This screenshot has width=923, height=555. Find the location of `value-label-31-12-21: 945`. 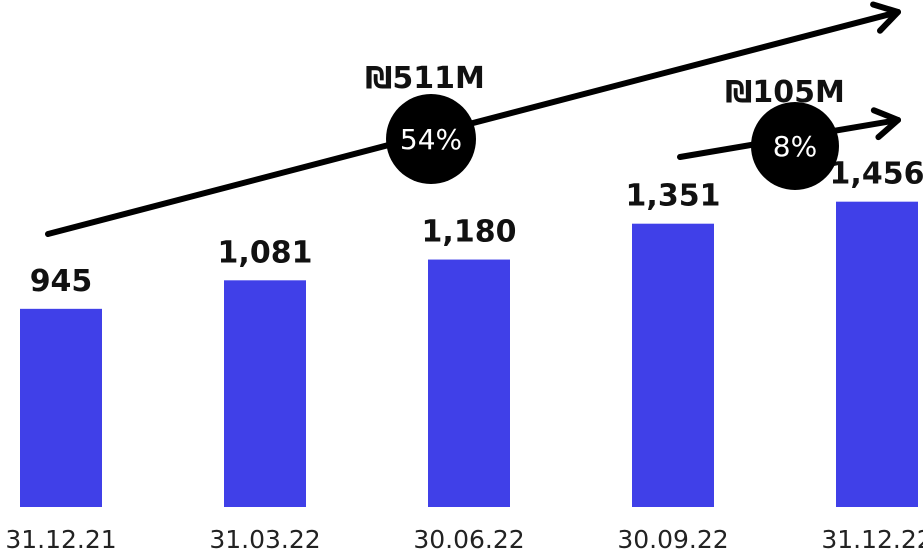

value-label-31-12-21: 945 is located at coordinates (61, 281).